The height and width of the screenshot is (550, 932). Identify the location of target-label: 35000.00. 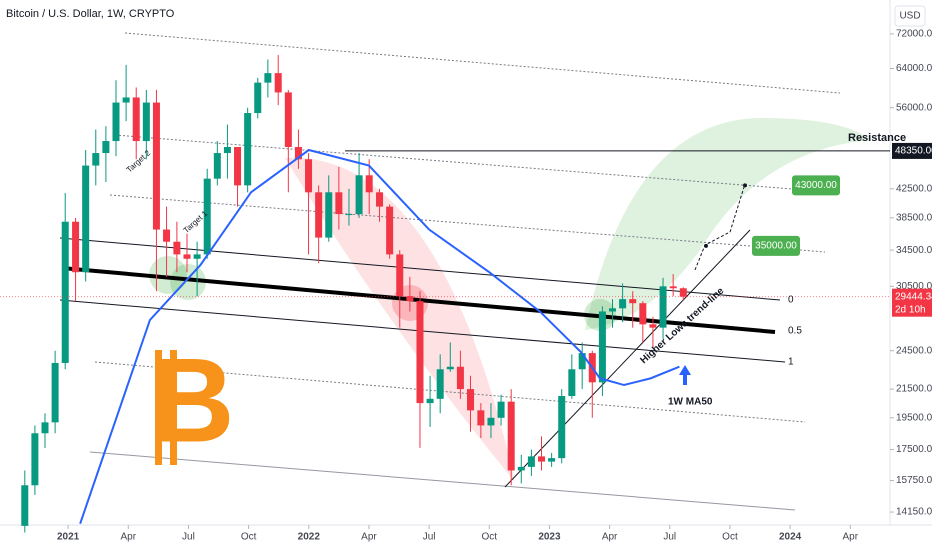
(776, 246).